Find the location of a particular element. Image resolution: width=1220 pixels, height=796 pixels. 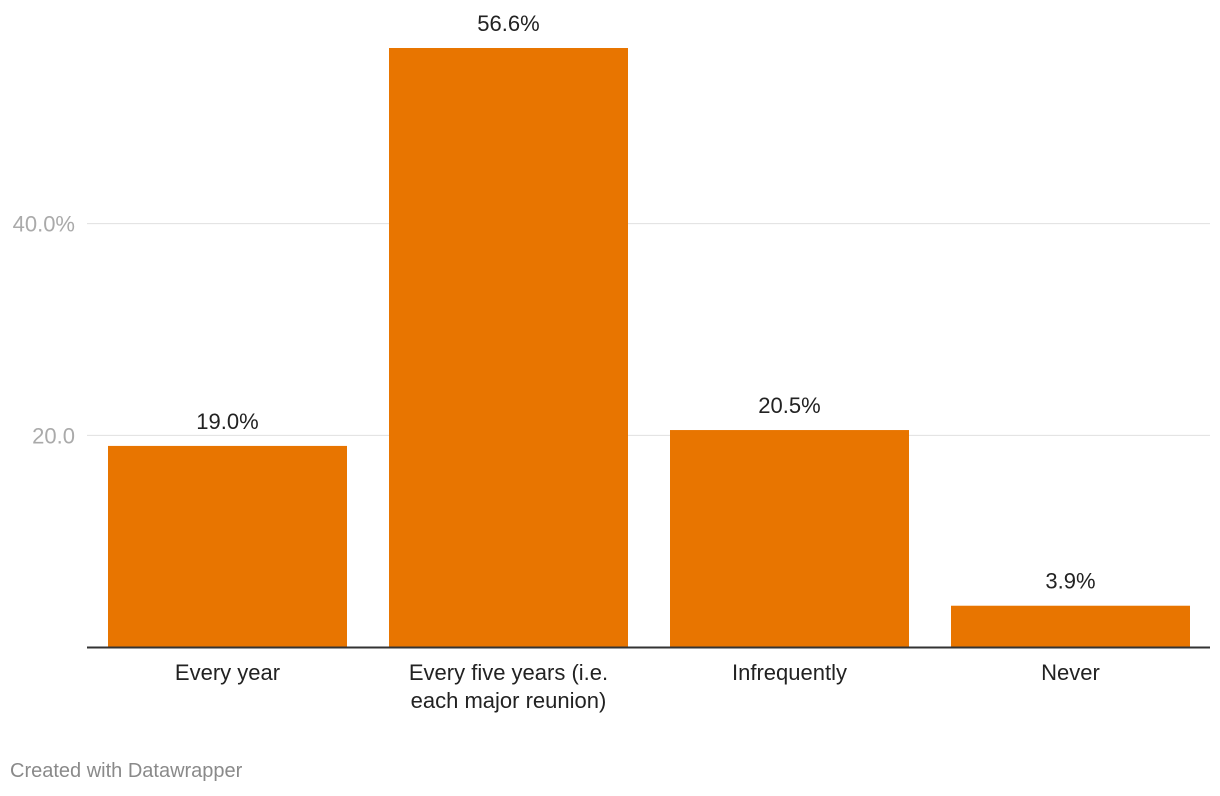

category-label: Infrequently is located at coordinates (789, 672).